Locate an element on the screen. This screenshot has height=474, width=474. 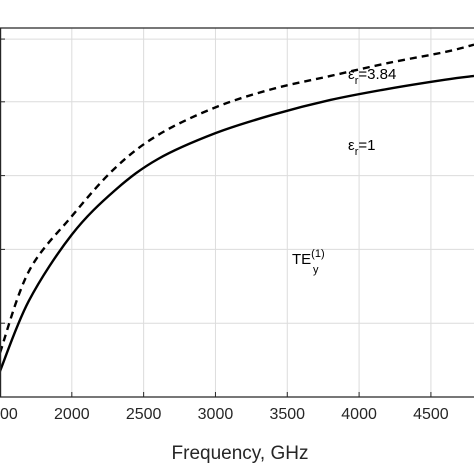
series-label-er-384-sub: r is located at coordinates (357, 81).